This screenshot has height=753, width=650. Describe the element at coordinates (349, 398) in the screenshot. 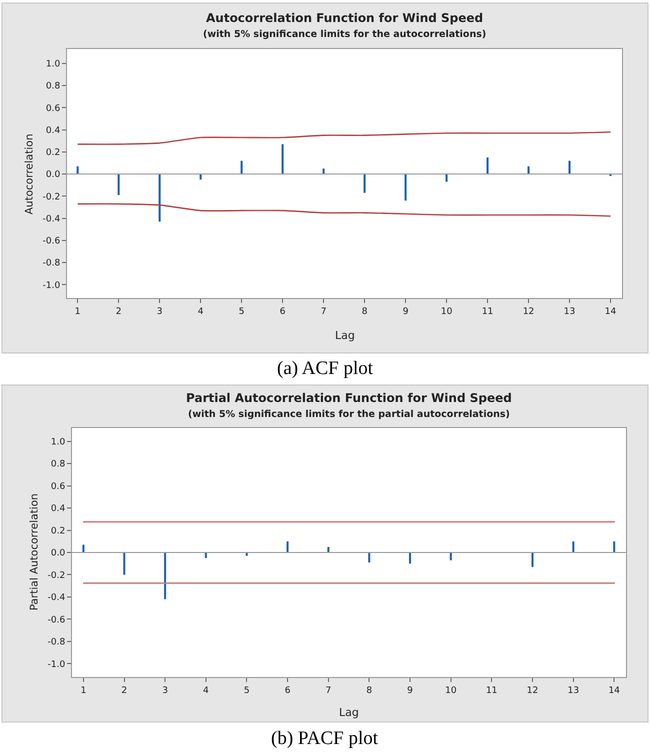

I see `chart-title: Partial Autocorrelation Function for Wind Speed` at that location.